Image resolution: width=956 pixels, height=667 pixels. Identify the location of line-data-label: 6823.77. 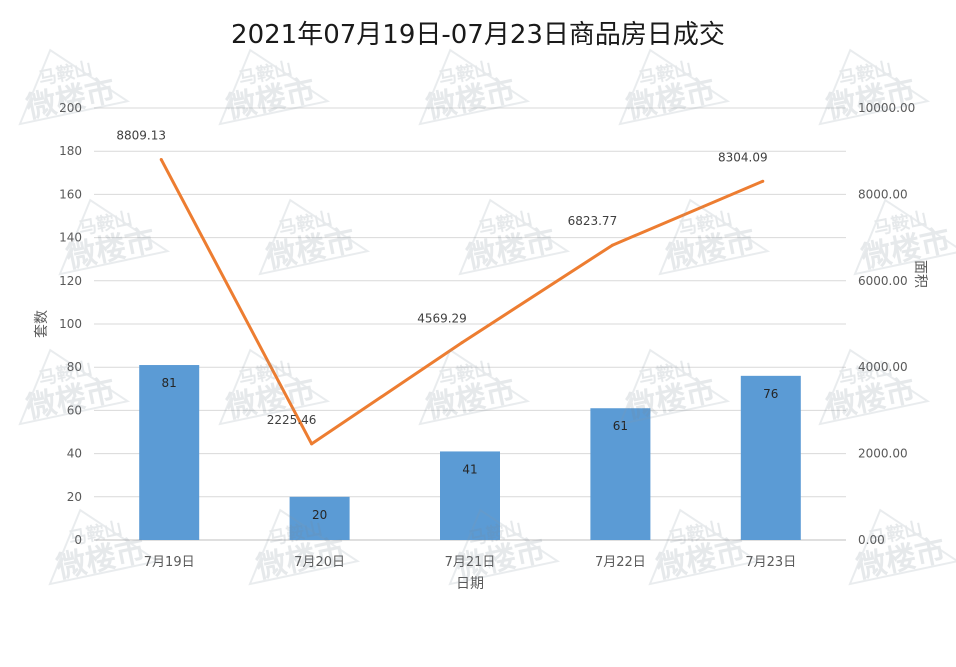
(593, 221).